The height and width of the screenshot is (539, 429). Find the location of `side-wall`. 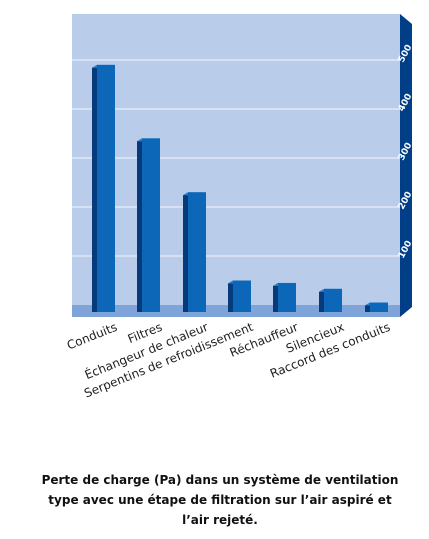

side-wall is located at coordinates (406, 165).